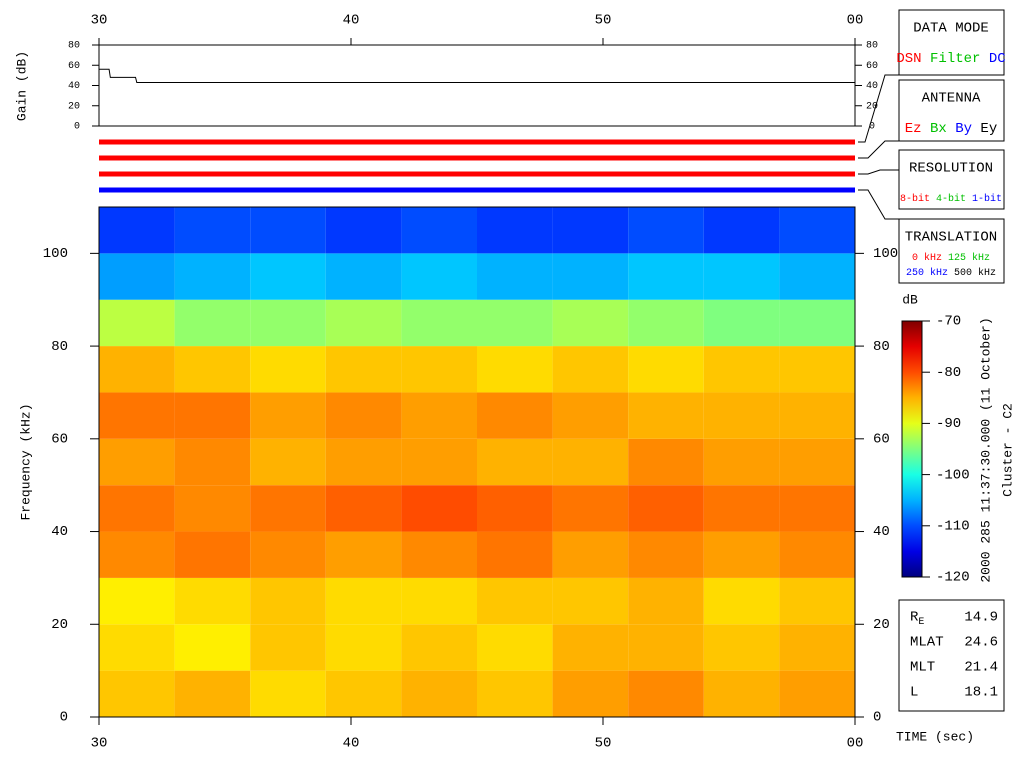 The height and width of the screenshot is (768, 1024). What do you see at coordinates (969, 258) in the screenshot?
I see `panel-option: 125 kHz` at bounding box center [969, 258].